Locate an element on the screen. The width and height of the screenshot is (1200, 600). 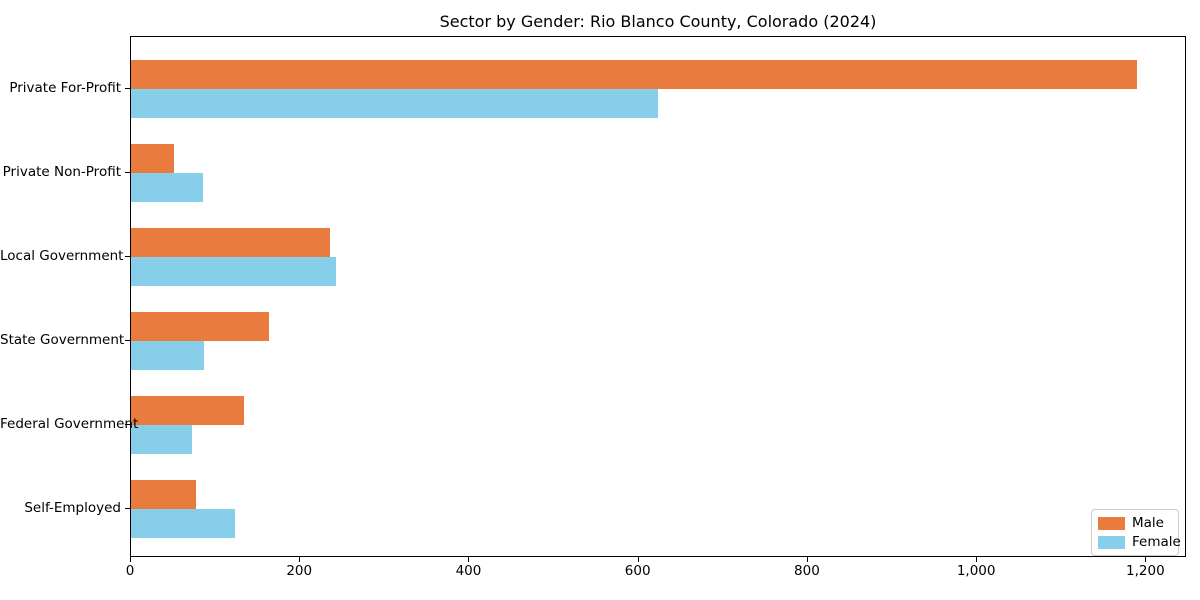
bar-male-federal-government is located at coordinates (187, 410).